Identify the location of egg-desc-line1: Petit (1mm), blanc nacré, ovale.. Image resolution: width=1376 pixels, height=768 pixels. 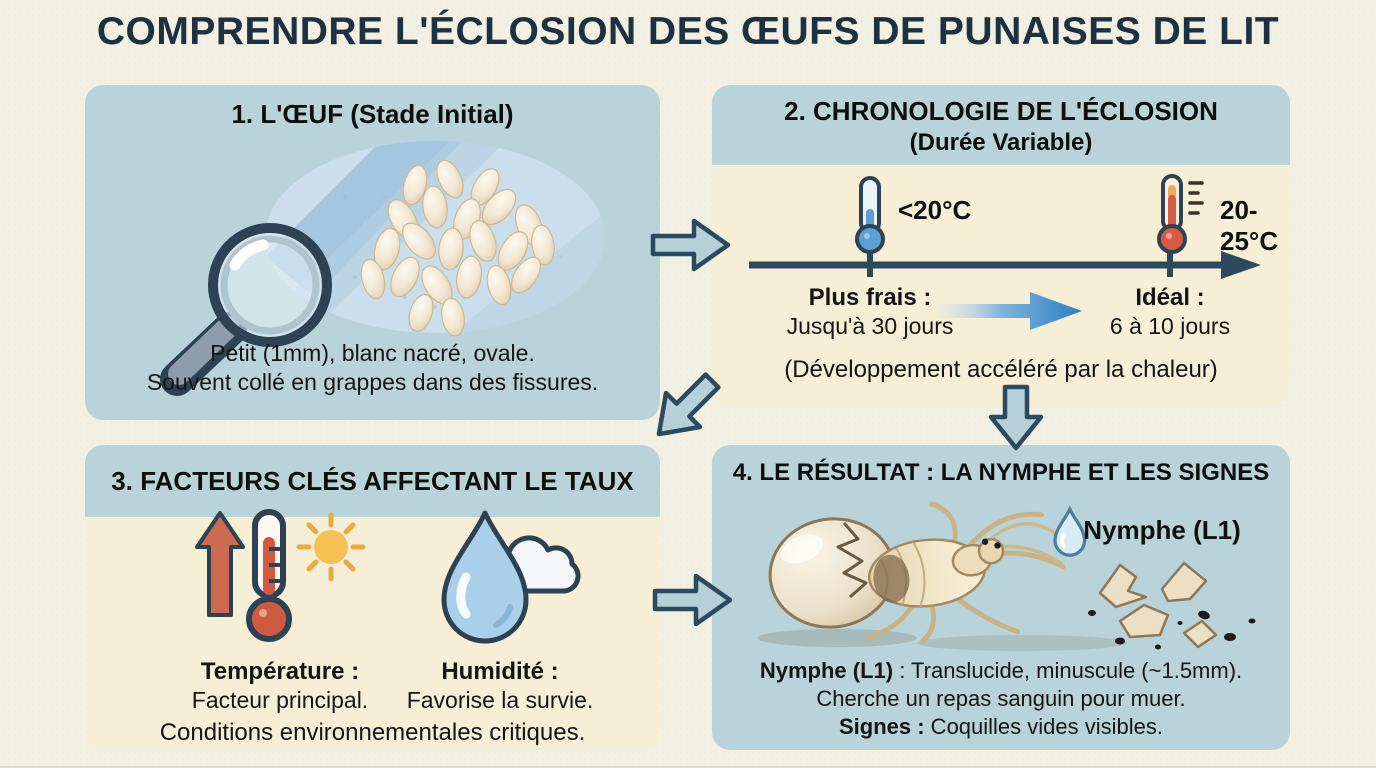
(372, 353).